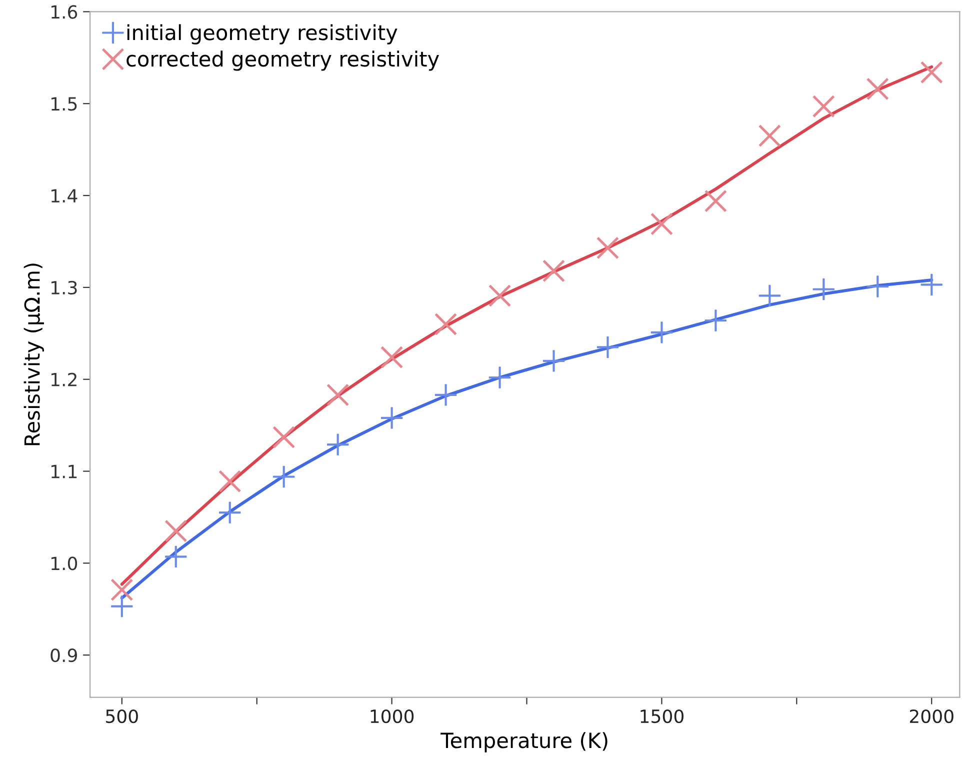 Image resolution: width=962 pixels, height=780 pixels. Describe the element at coordinates (524, 742) in the screenshot. I see `x-axis-title: Temperature (K)` at that location.